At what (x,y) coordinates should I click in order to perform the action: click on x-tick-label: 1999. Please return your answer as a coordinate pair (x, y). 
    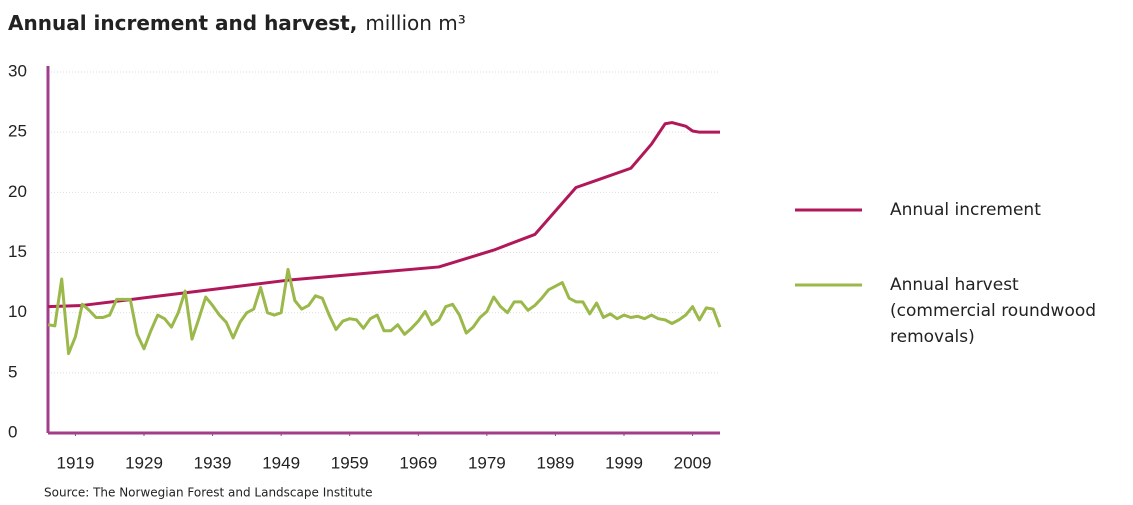
    Looking at the image, I should click on (624, 462).